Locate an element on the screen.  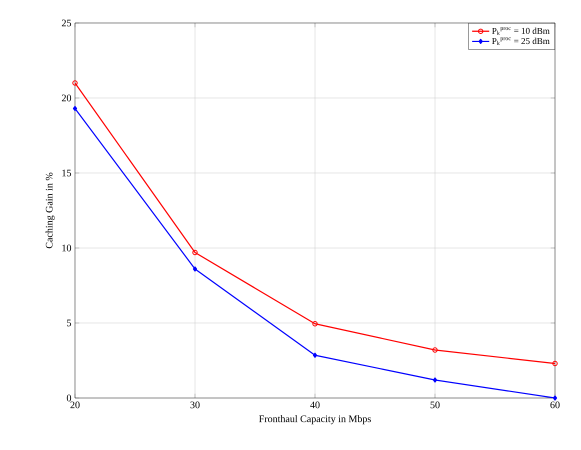
y-tick-label: 0 is located at coordinates (69, 398).